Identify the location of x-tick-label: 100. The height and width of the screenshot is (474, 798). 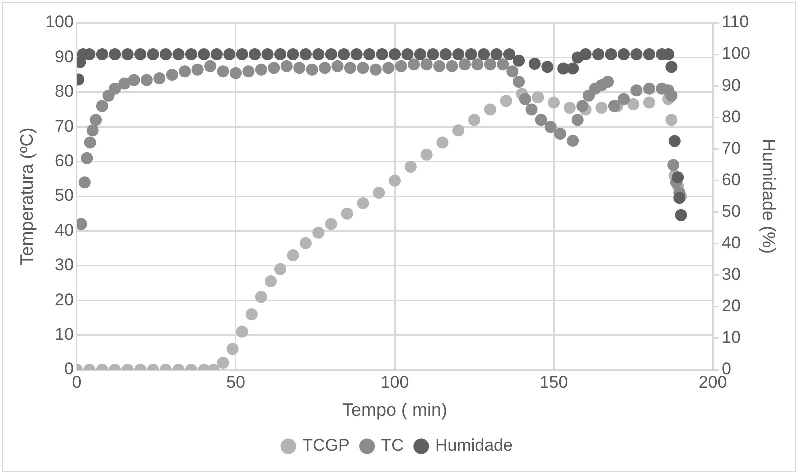
(395, 382).